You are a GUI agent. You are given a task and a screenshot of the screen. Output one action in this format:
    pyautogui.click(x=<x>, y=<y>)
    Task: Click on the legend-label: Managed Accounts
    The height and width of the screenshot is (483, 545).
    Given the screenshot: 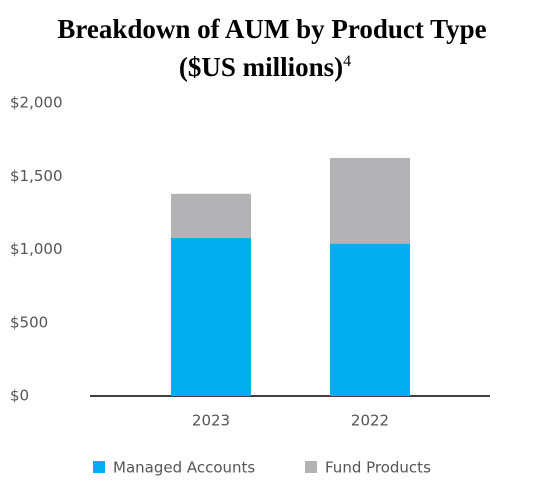 What is the action you would take?
    pyautogui.click(x=184, y=468)
    